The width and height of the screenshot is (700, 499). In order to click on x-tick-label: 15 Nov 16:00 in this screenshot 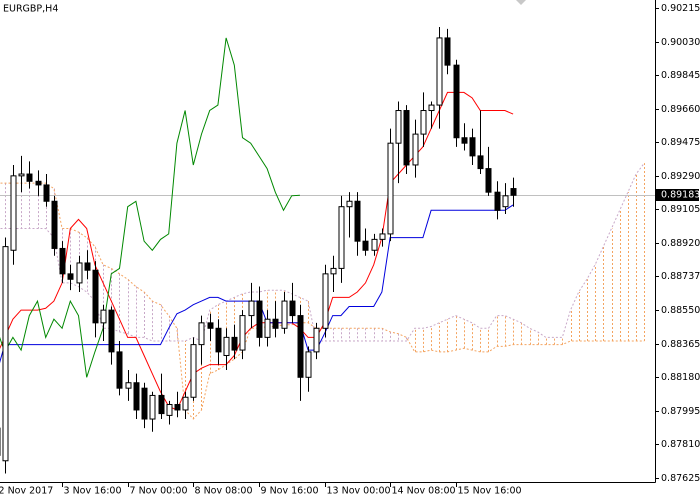, I will do `click(490, 491)`.